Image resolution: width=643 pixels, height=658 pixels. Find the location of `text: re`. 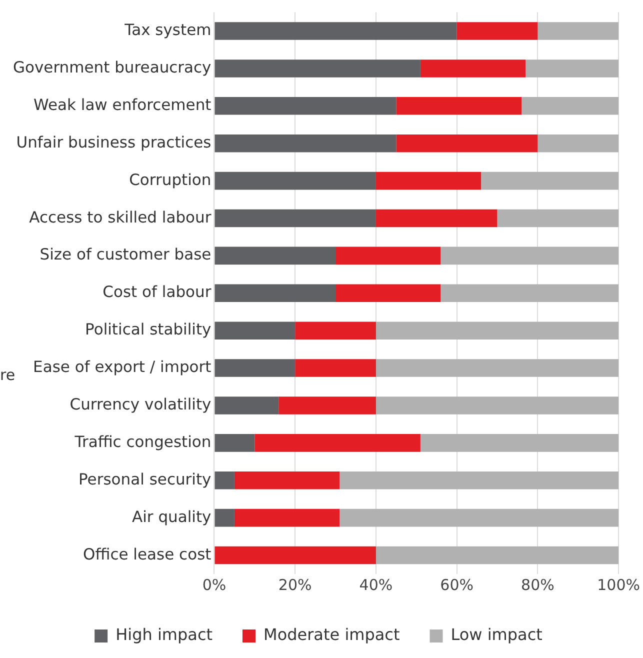

text: re is located at coordinates (8, 375).